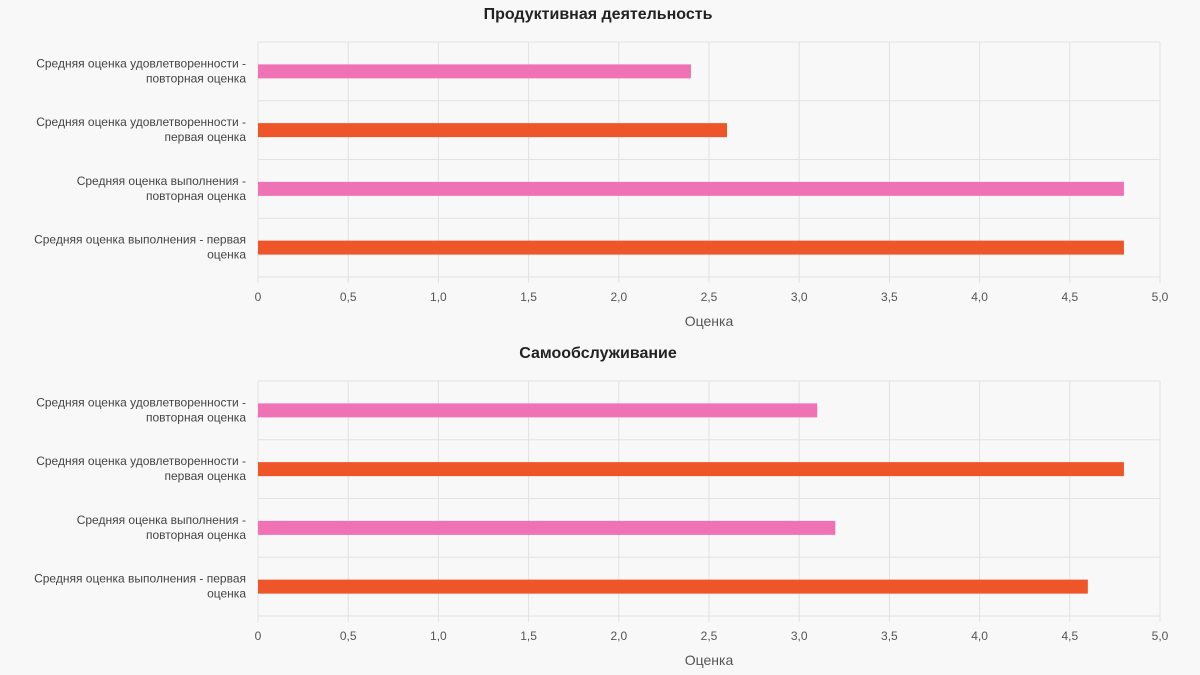  I want to click on chart-title: Продуктивная деятельность, so click(598, 14).